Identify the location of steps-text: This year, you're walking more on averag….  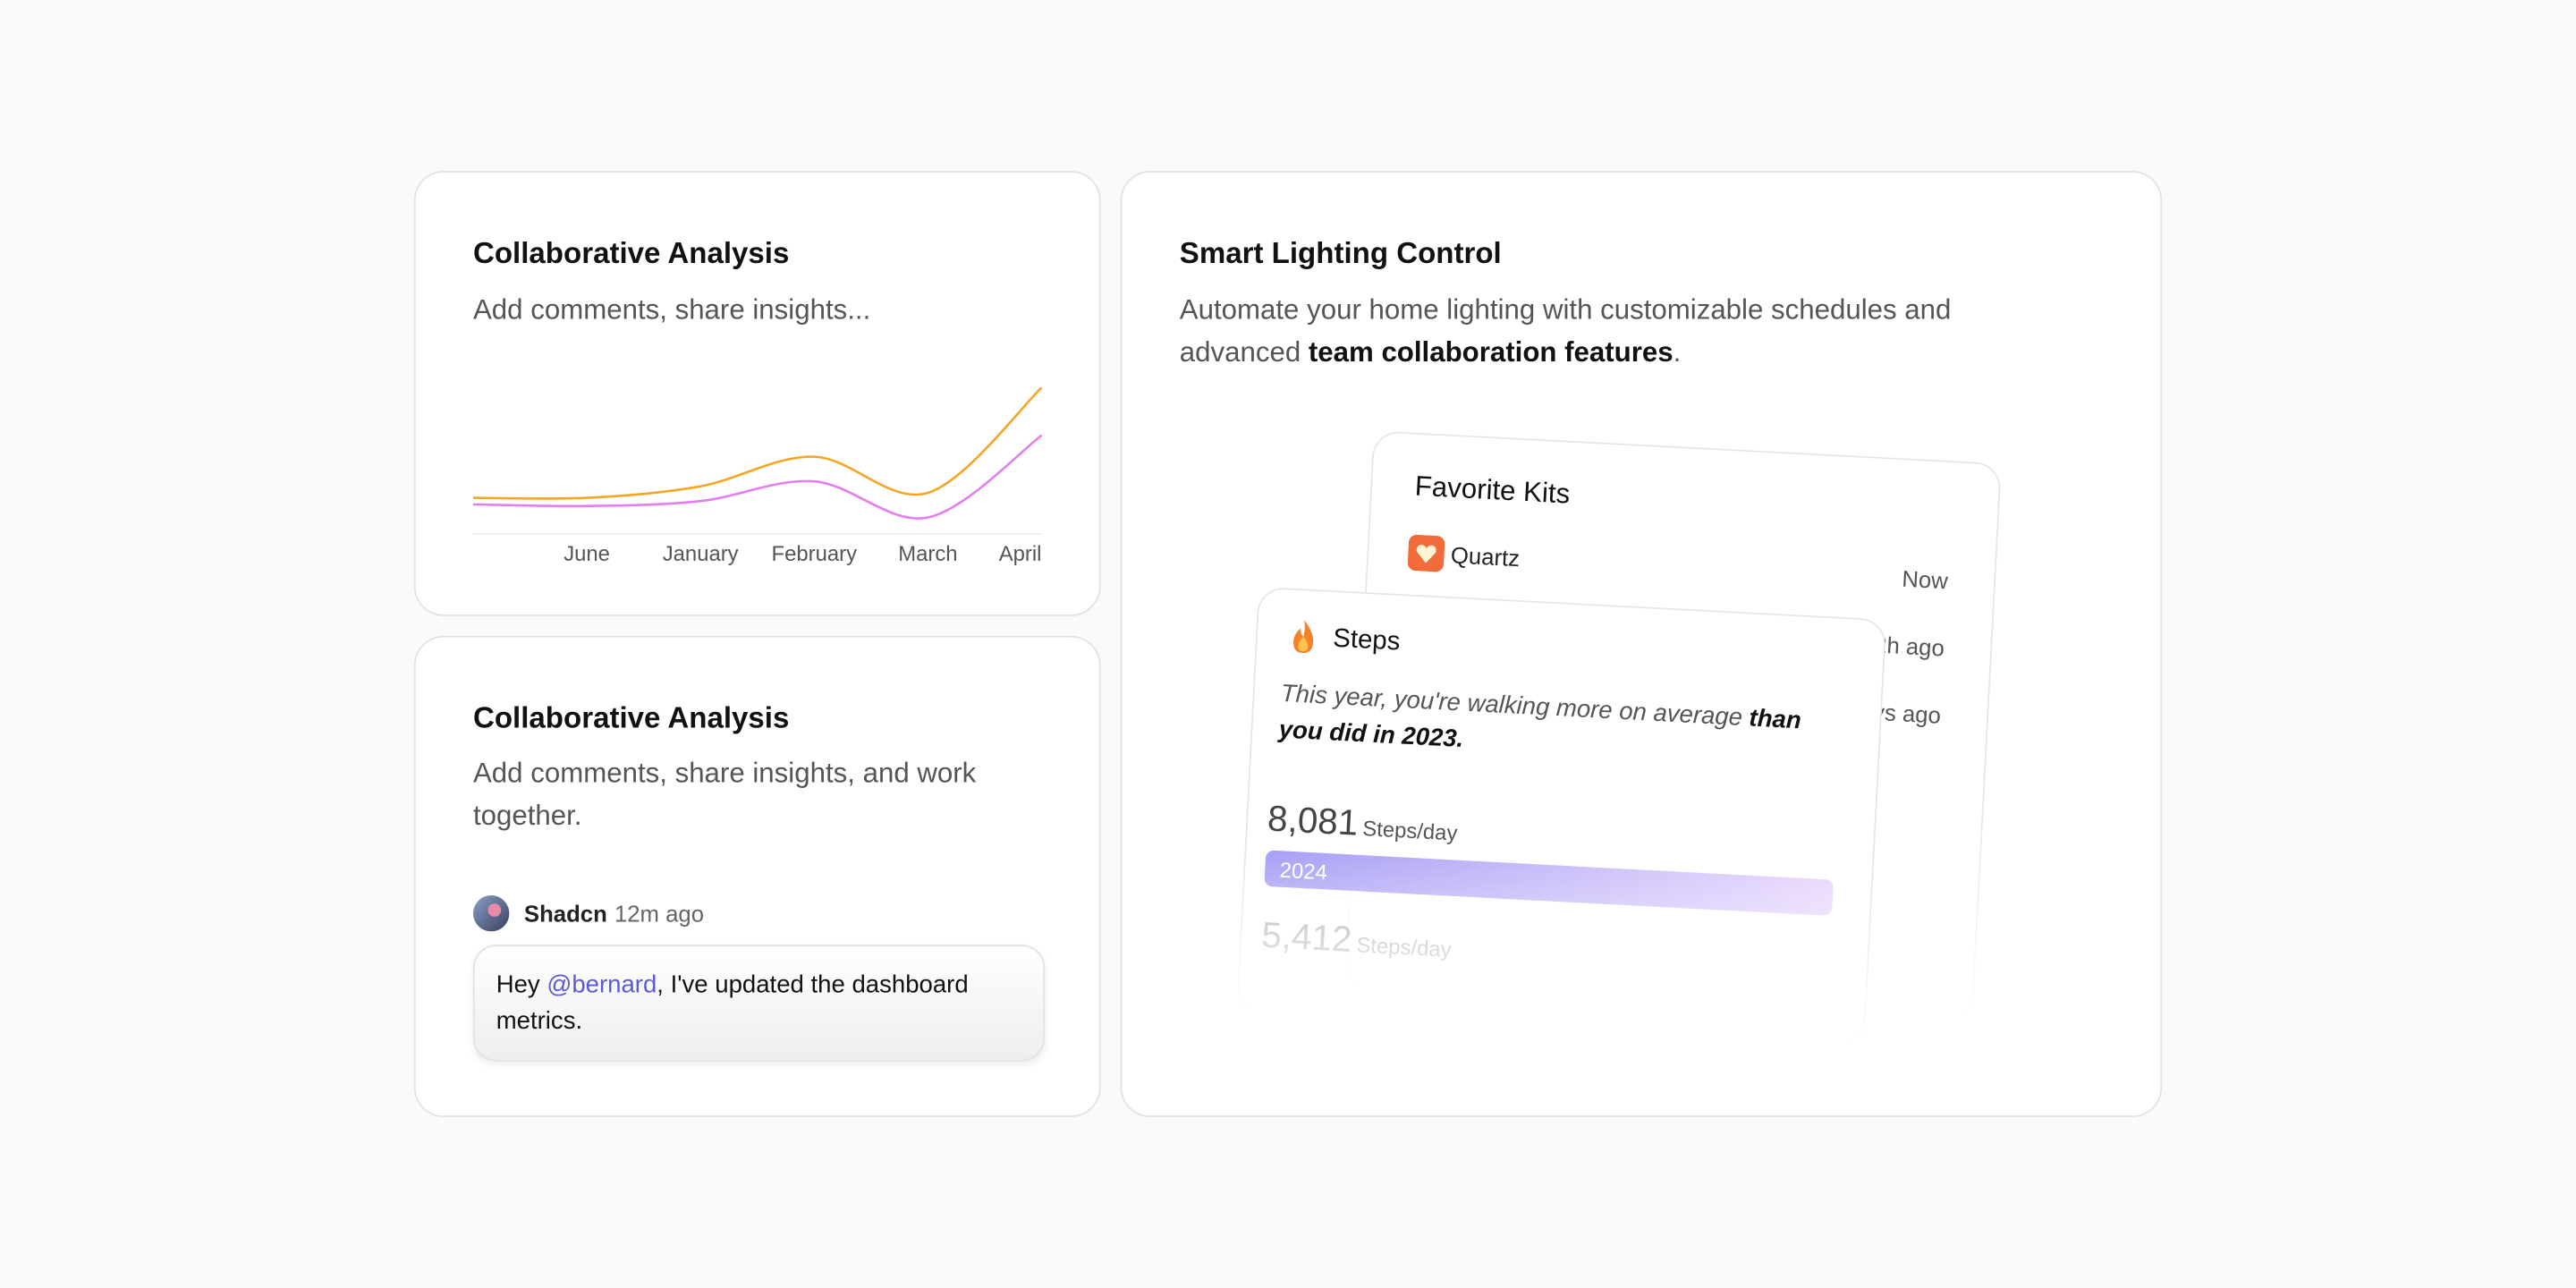
(1563, 727).